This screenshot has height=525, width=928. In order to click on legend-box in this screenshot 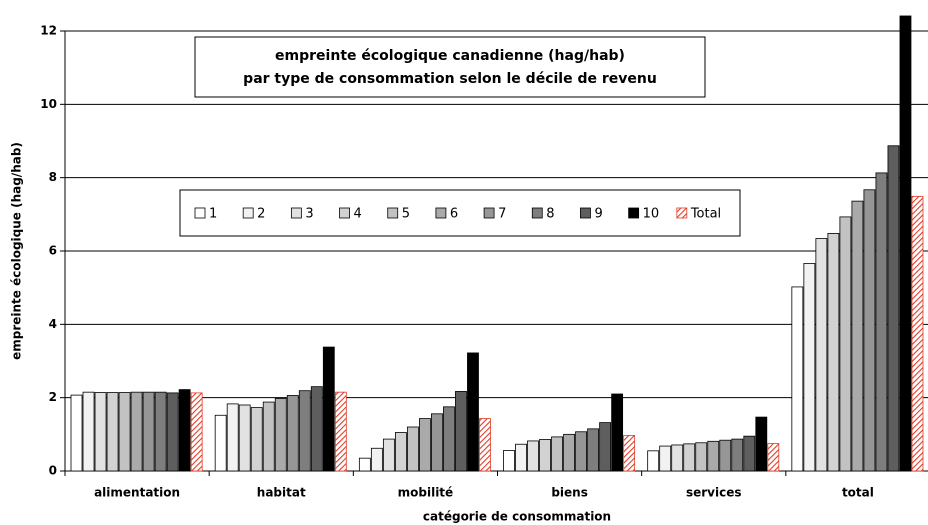, I will do `click(460, 213)`.